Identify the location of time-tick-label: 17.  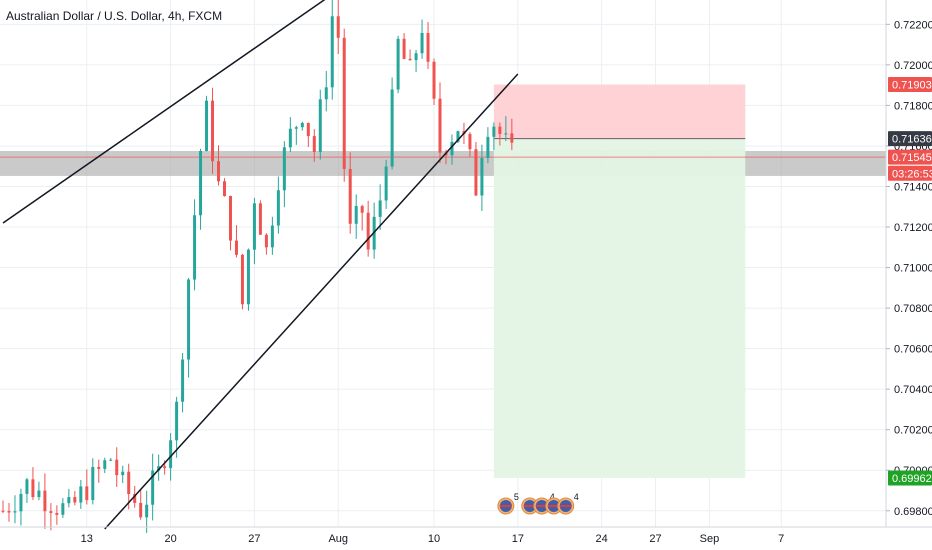
(518, 539).